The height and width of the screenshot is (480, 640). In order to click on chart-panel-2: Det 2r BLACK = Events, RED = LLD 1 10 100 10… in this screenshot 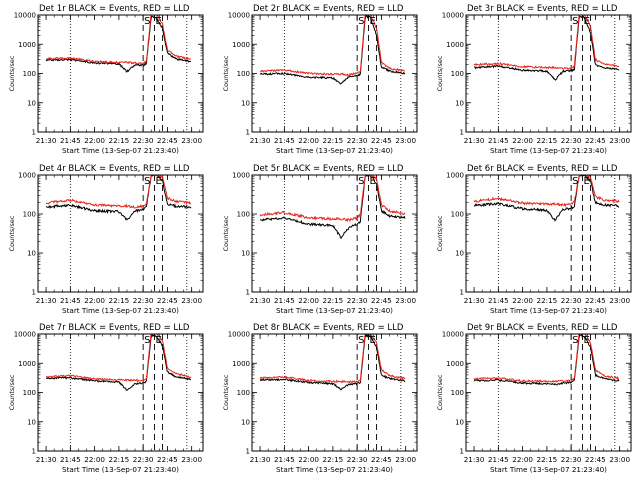, I will do `click(320, 79)`.